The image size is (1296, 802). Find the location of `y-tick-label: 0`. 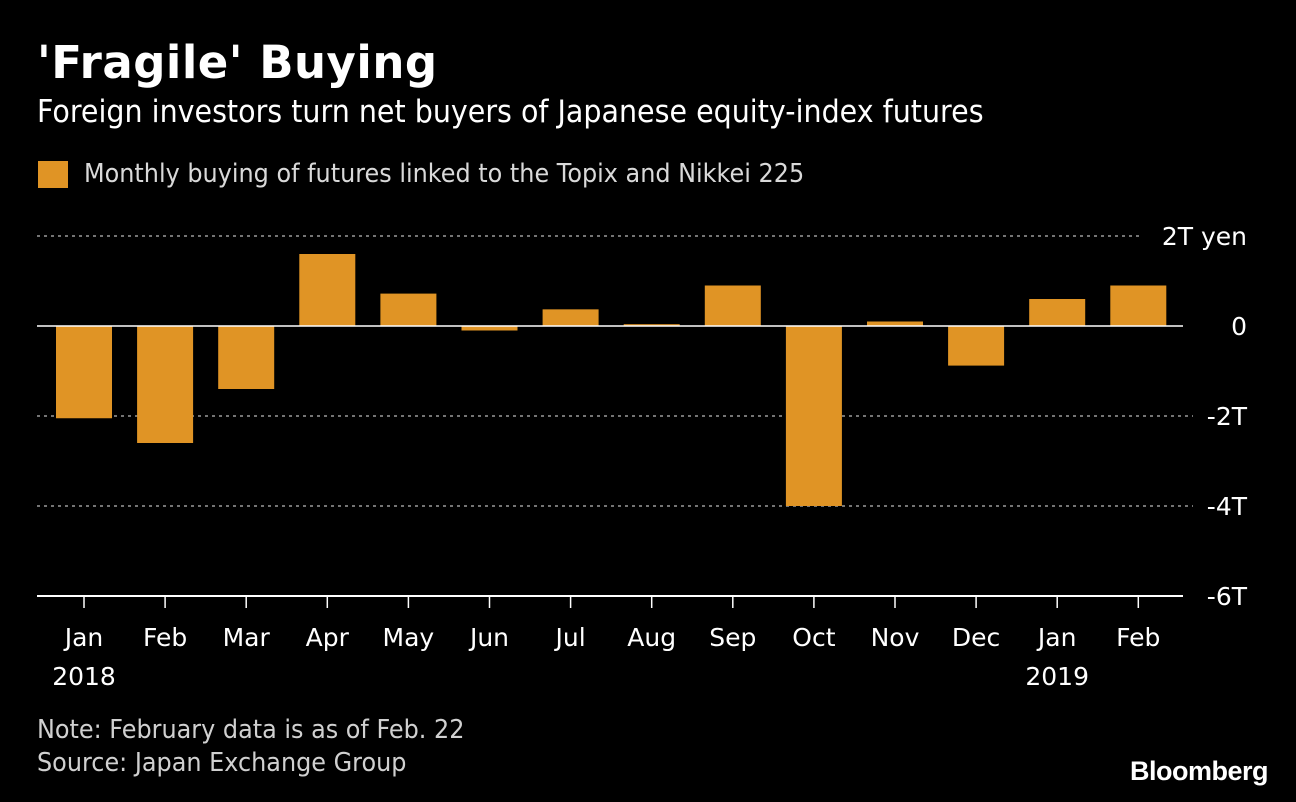

y-tick-label: 0 is located at coordinates (1239, 326).